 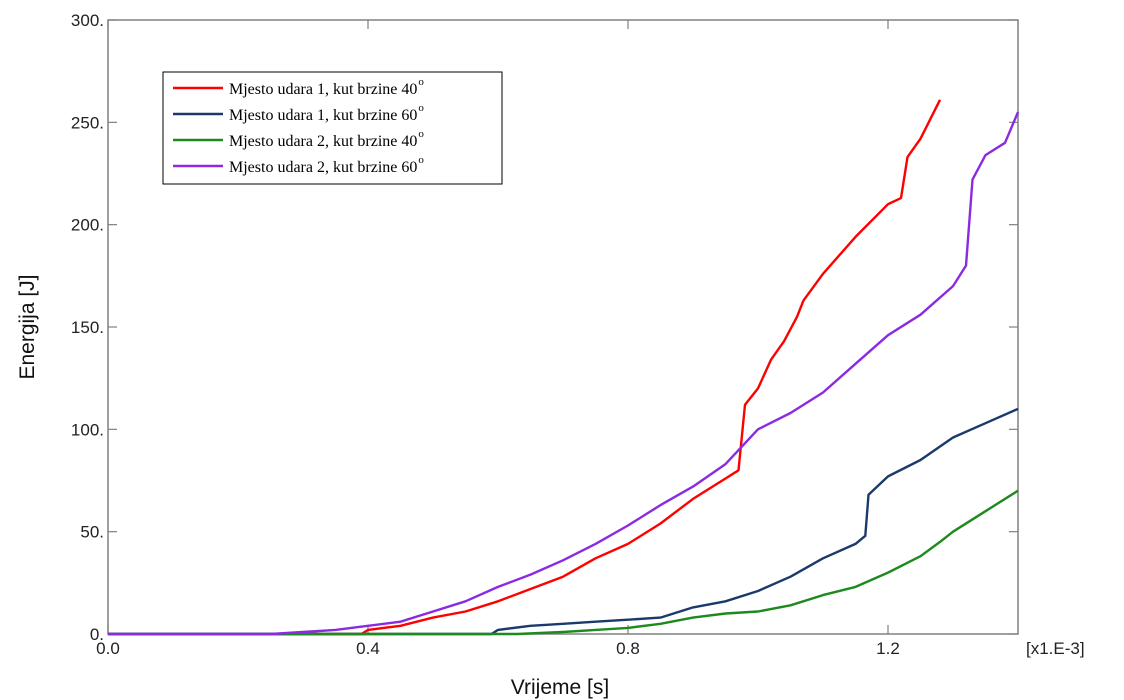 What do you see at coordinates (628, 648) in the screenshot?
I see `x-tick-label: 0.8` at bounding box center [628, 648].